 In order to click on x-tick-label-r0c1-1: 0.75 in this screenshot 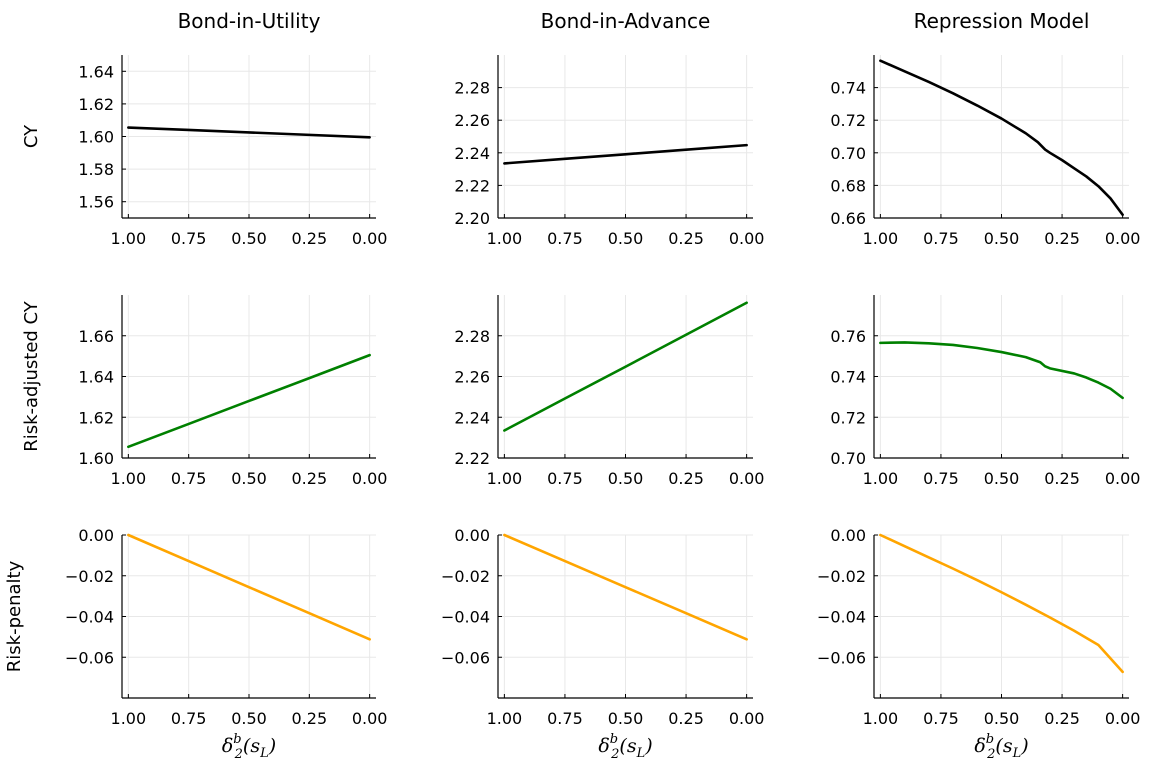, I will do `click(565, 238)`.